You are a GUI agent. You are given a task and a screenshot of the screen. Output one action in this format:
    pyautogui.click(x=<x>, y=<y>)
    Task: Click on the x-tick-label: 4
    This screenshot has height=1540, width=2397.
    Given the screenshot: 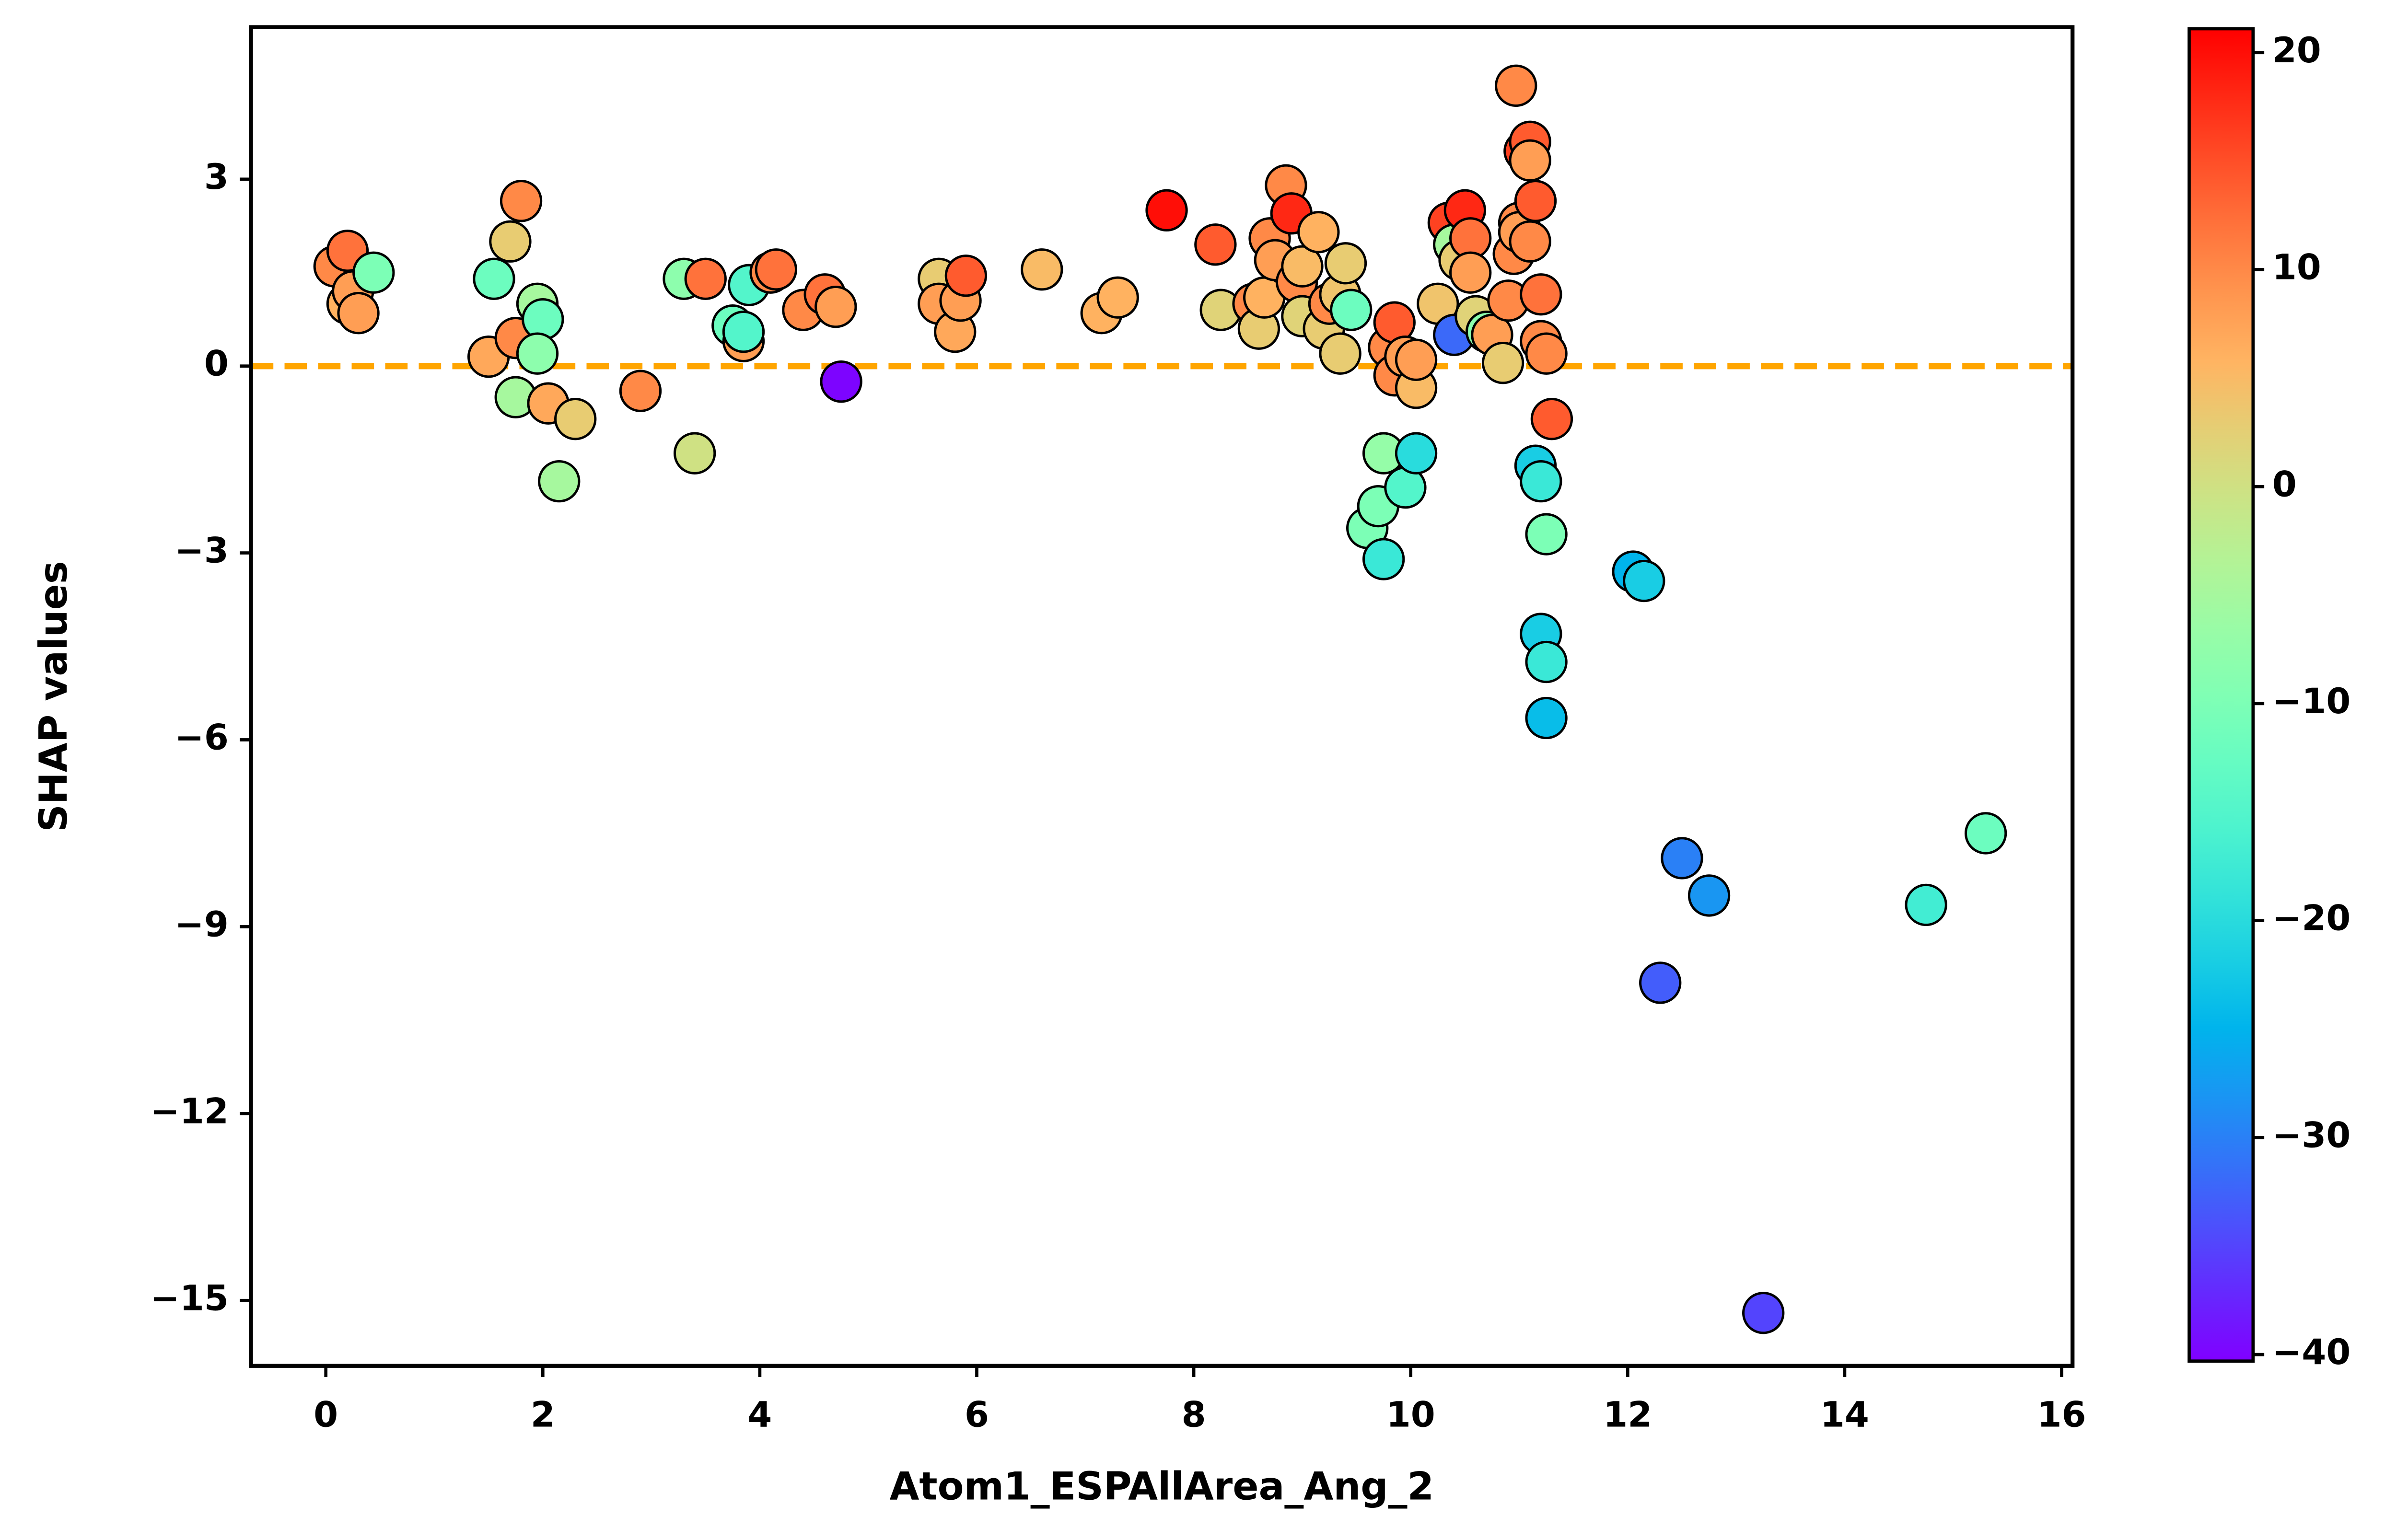 What is the action you would take?
    pyautogui.click(x=759, y=1414)
    